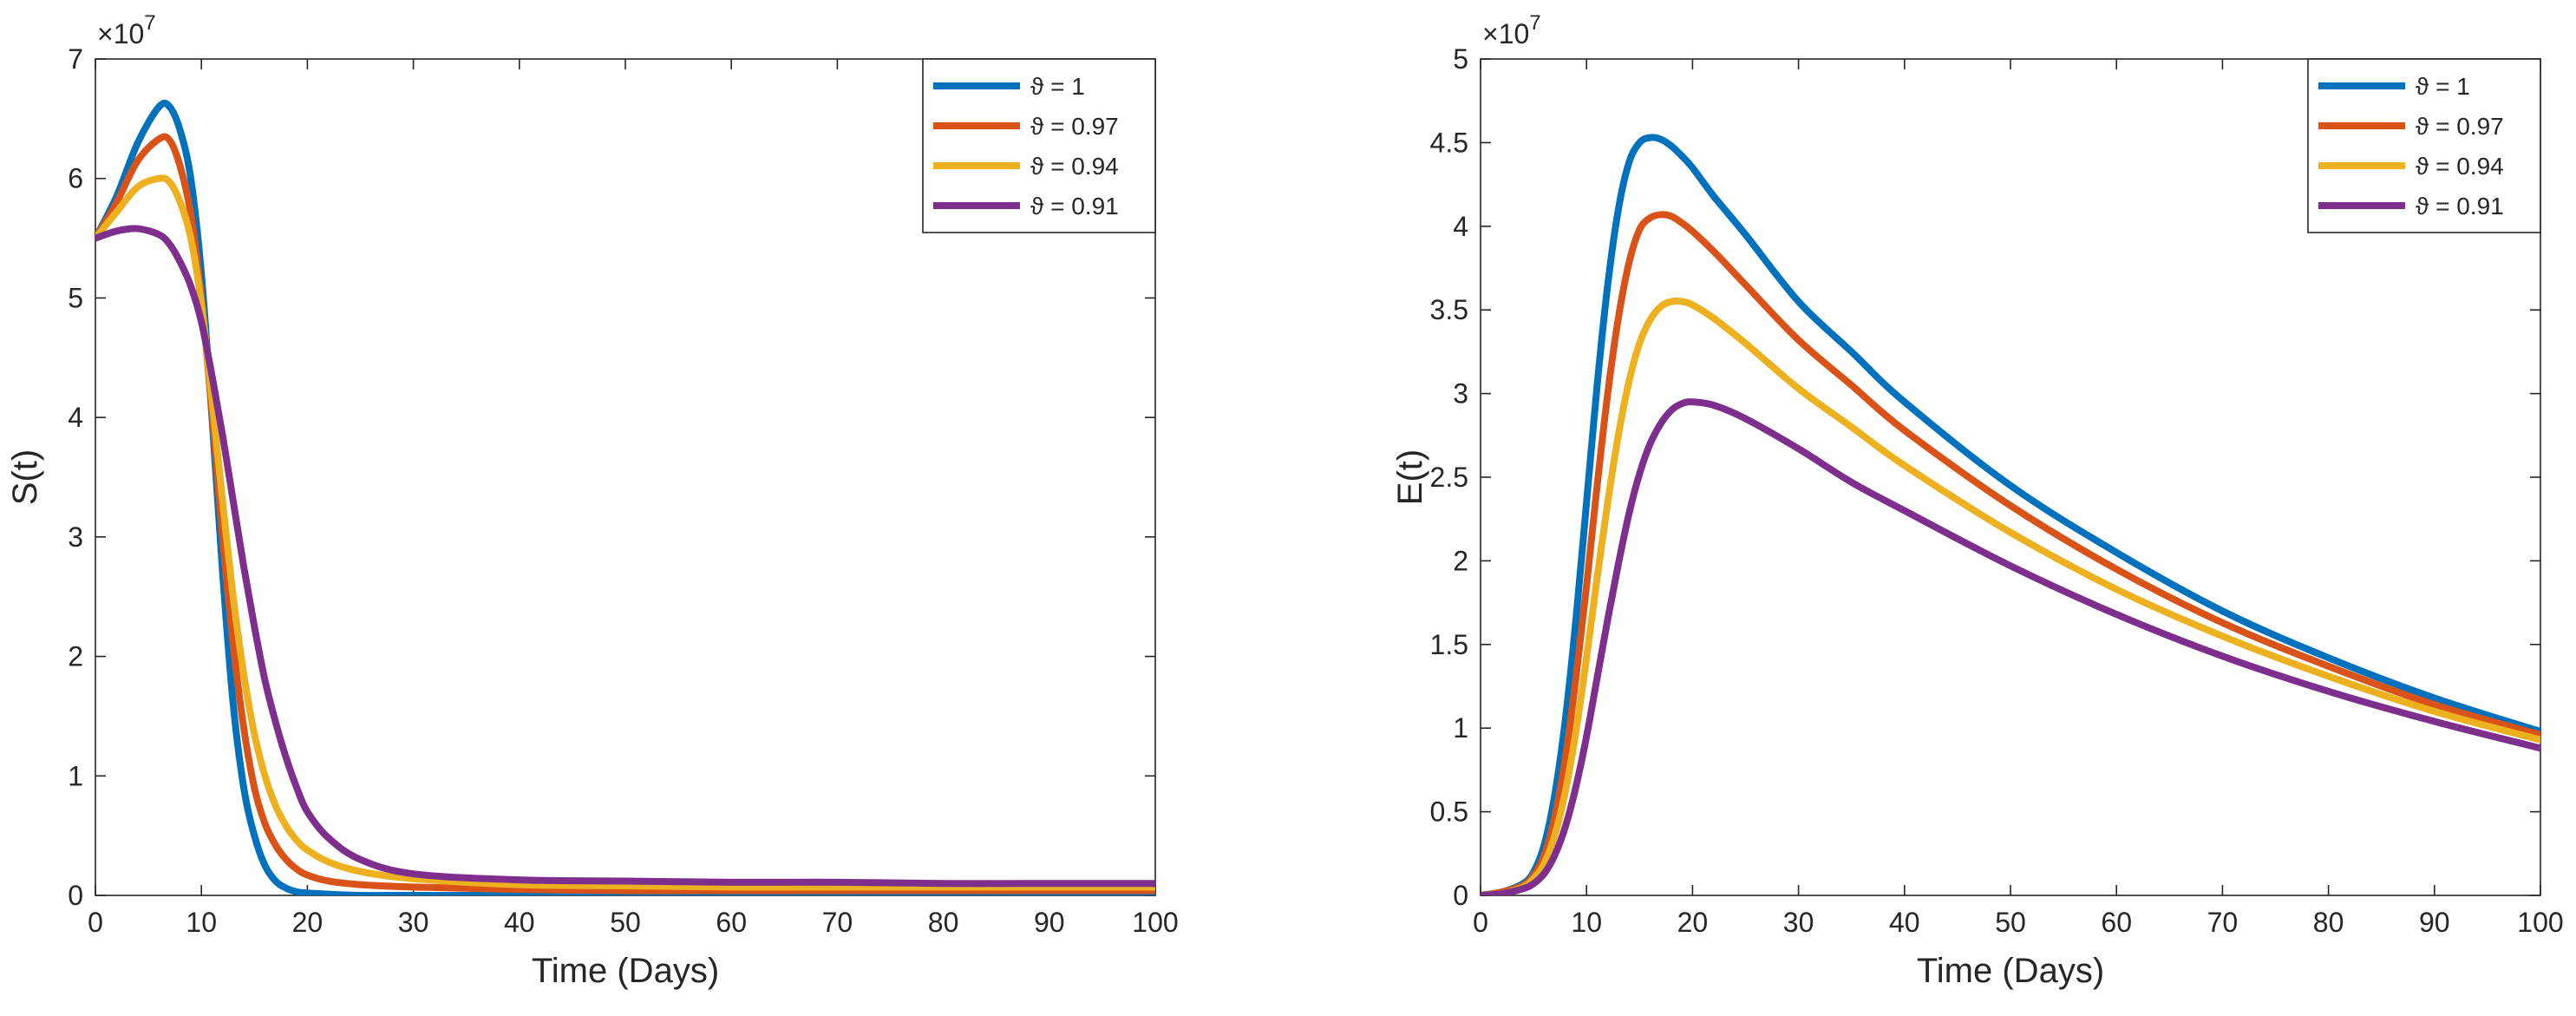 The height and width of the screenshot is (1016, 2576). I want to click on y-tick-label: 6, so click(75, 178).